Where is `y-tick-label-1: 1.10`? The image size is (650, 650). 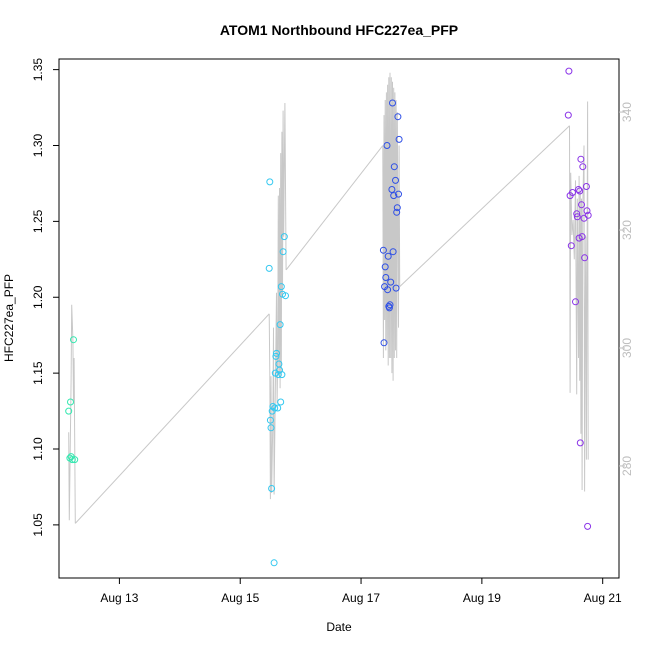
y-tick-label-1: 1.10 is located at coordinates (38, 449).